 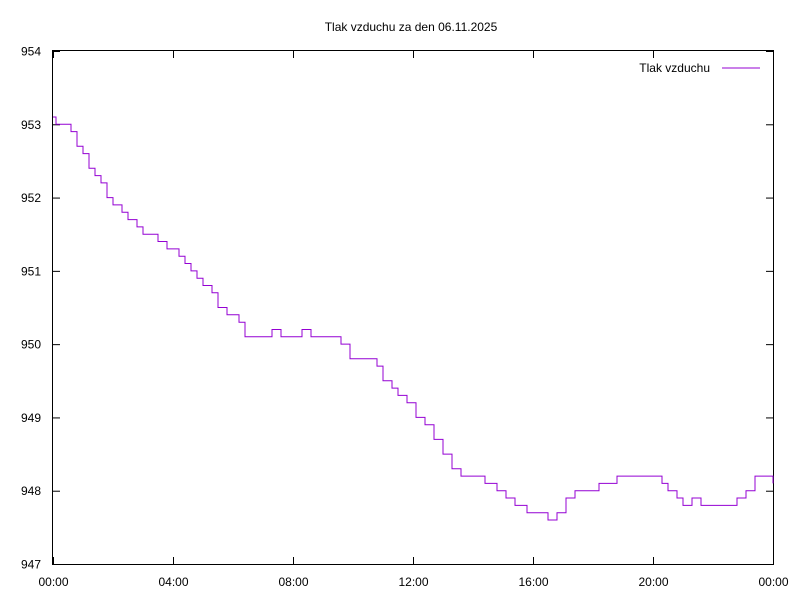 I want to click on y-tick-label: 948, so click(x=31, y=491).